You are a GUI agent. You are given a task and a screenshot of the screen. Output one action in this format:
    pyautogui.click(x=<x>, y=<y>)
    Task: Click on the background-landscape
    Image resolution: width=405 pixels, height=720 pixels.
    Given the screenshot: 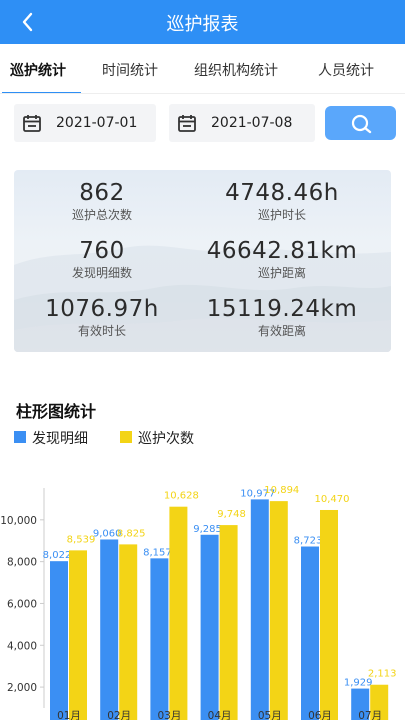 What is the action you would take?
    pyautogui.click(x=202, y=298)
    